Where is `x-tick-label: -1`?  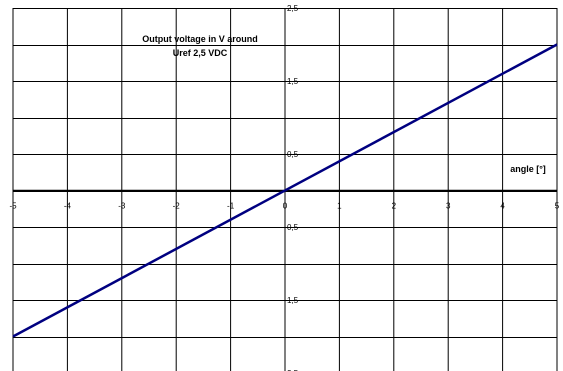 x-tick-label: -1 is located at coordinates (231, 206).